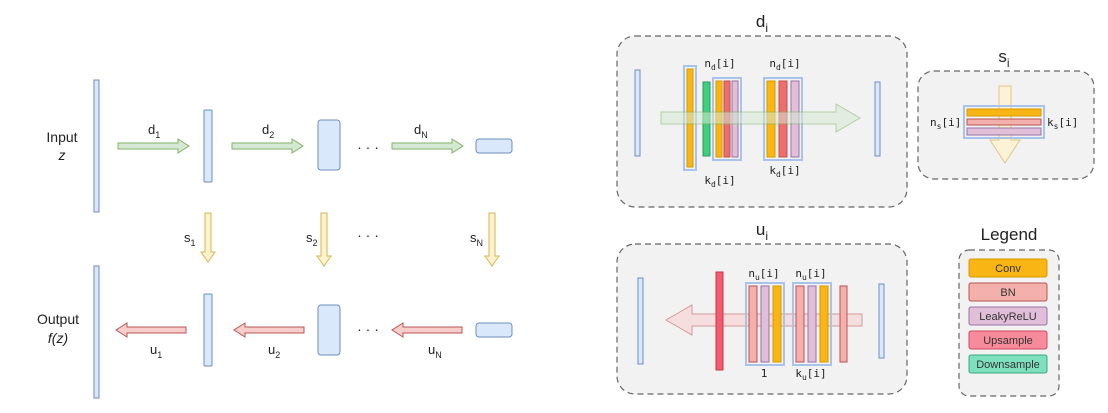 The width and height of the screenshot is (1108, 413). I want to click on s-block-title: si, so click(1003, 58).